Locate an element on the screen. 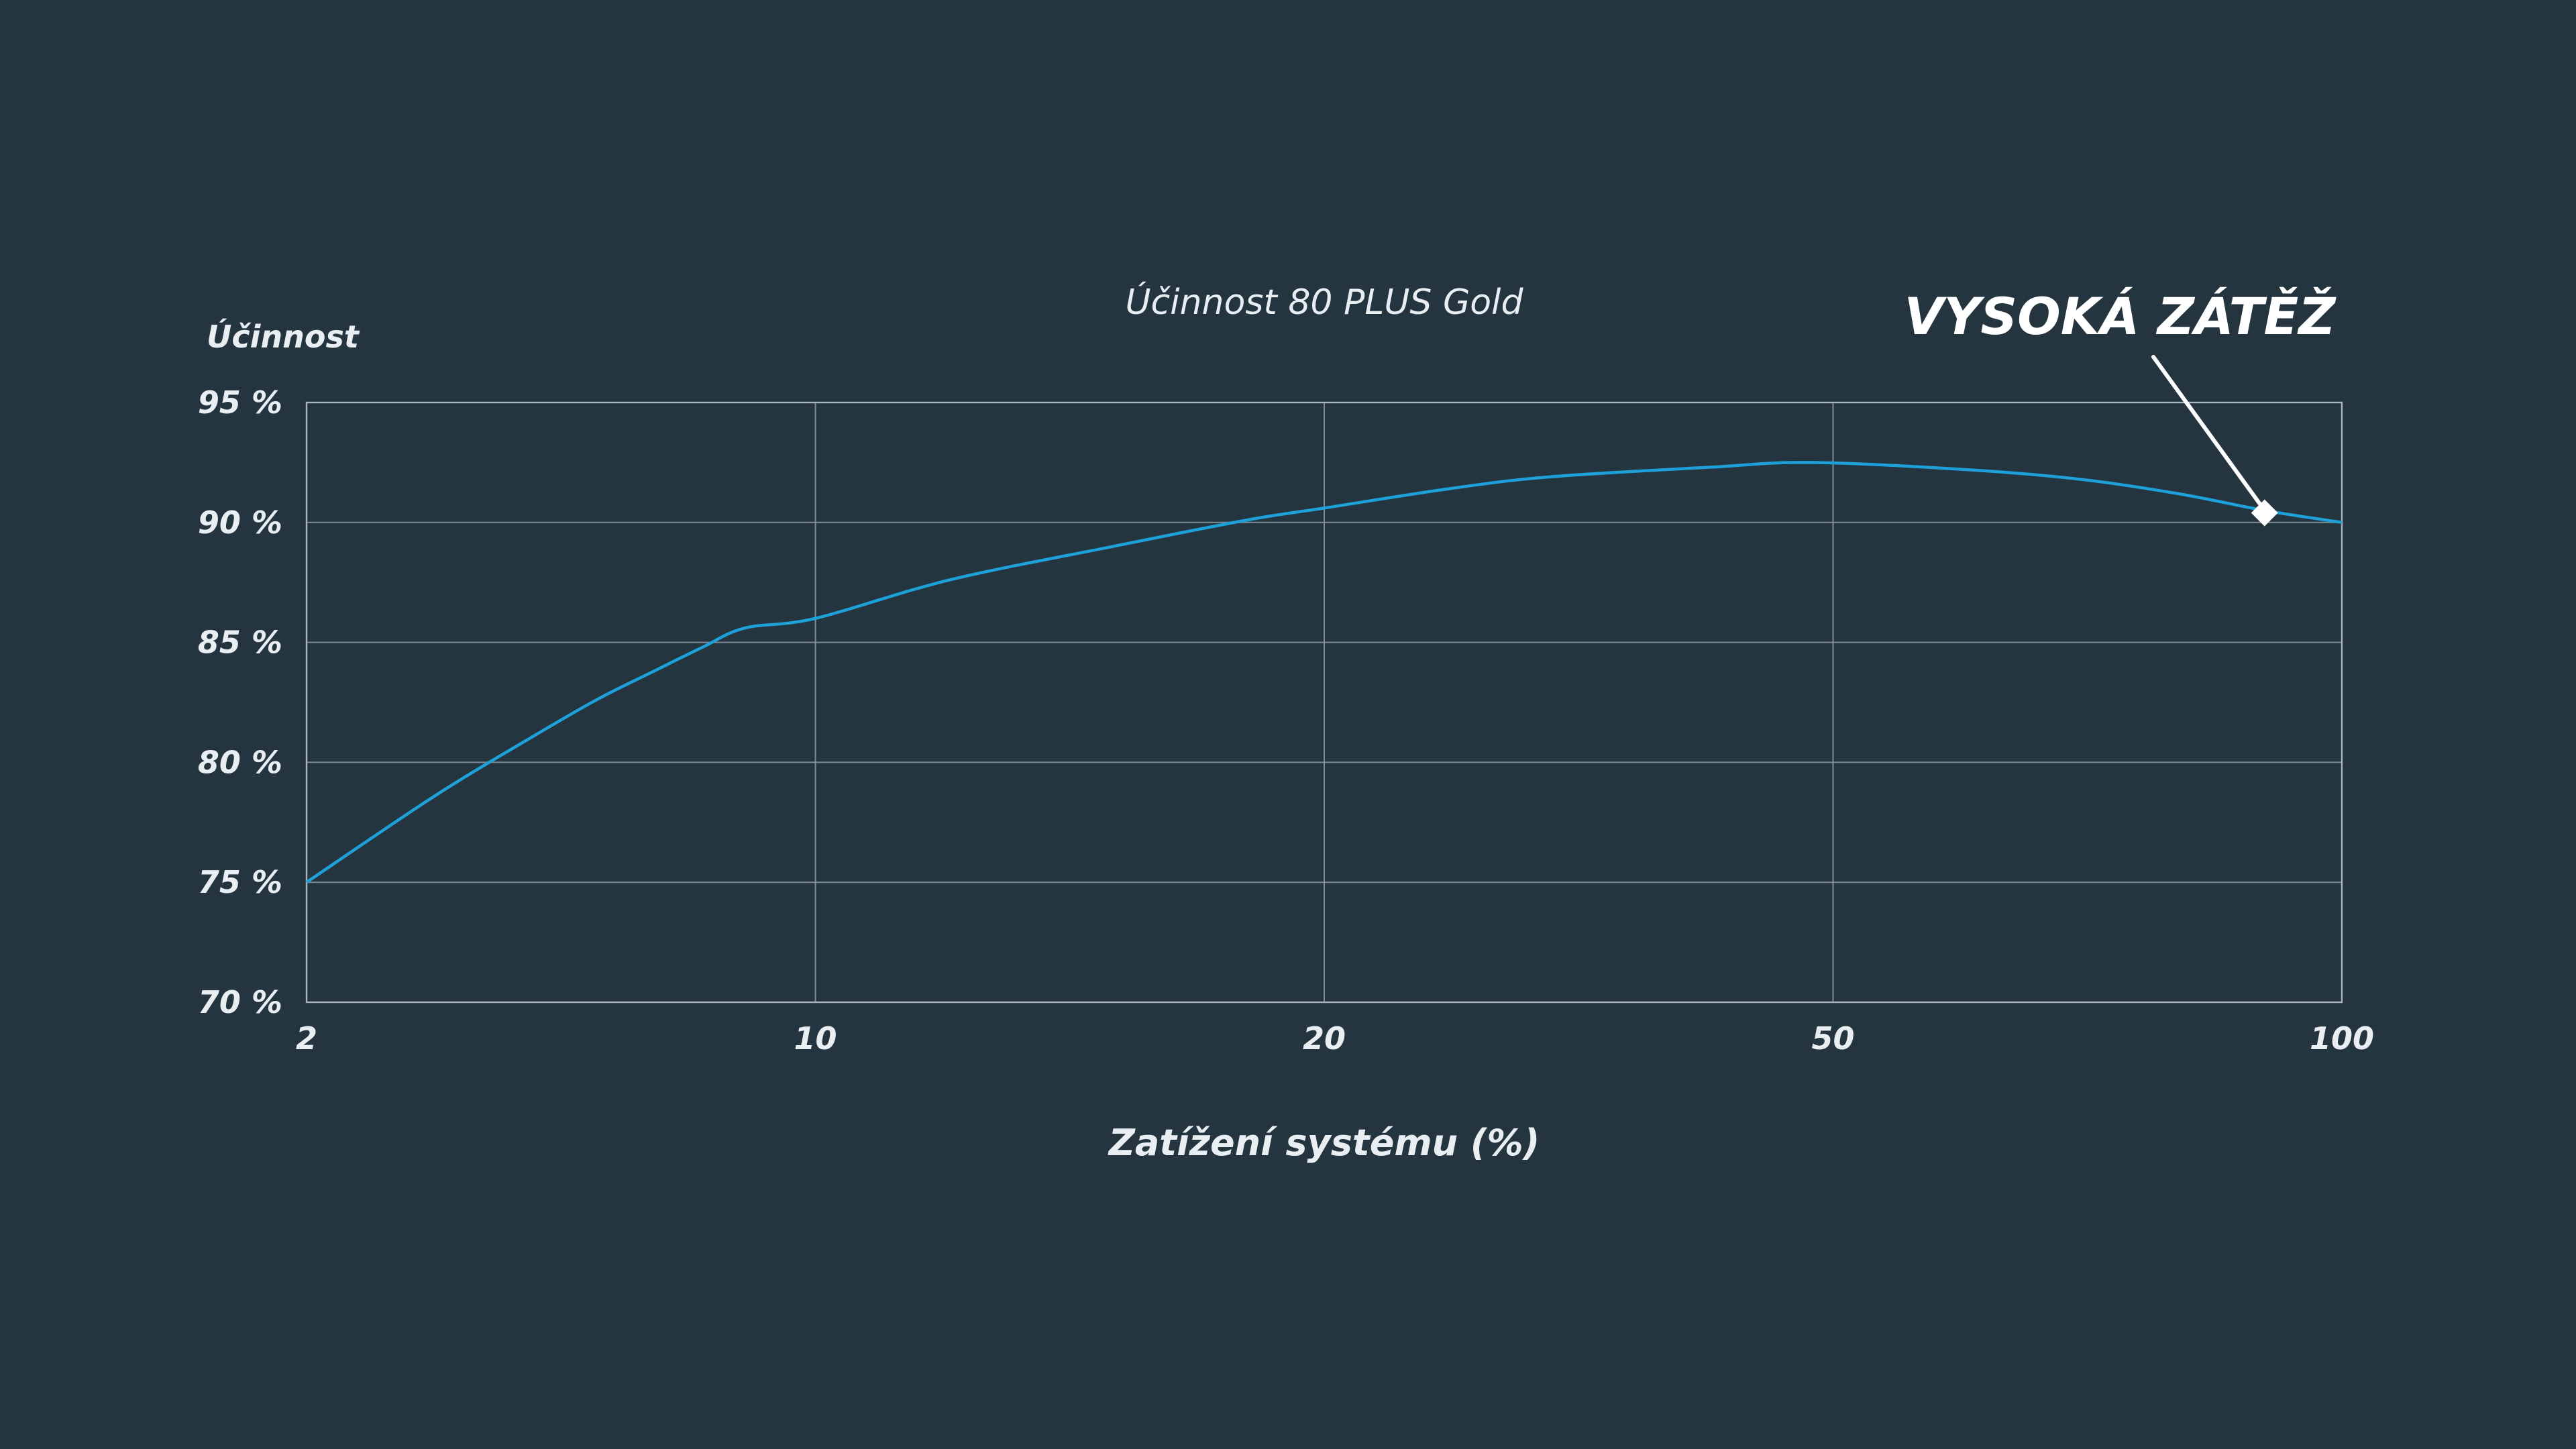 This screenshot has width=2576, height=1449. y-tick-label: 80 % is located at coordinates (240, 762).